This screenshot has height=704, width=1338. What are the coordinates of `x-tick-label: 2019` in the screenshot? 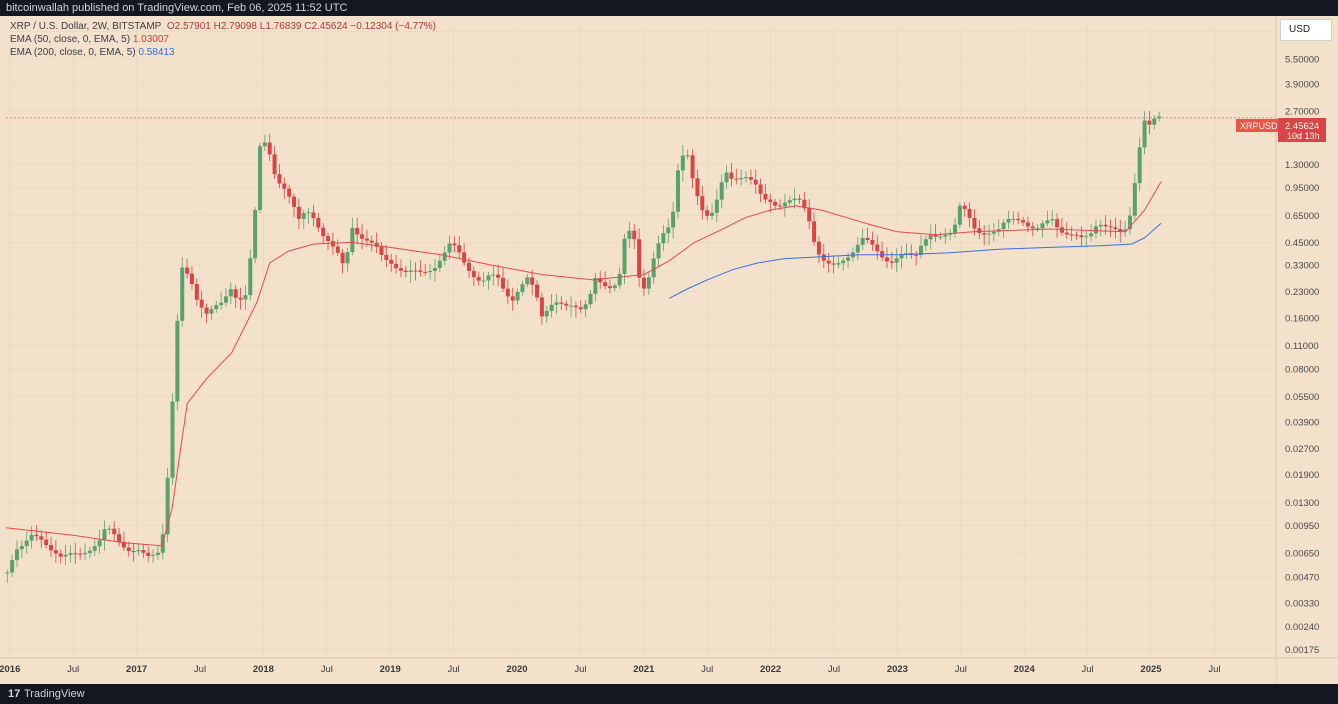 It's located at (390, 669).